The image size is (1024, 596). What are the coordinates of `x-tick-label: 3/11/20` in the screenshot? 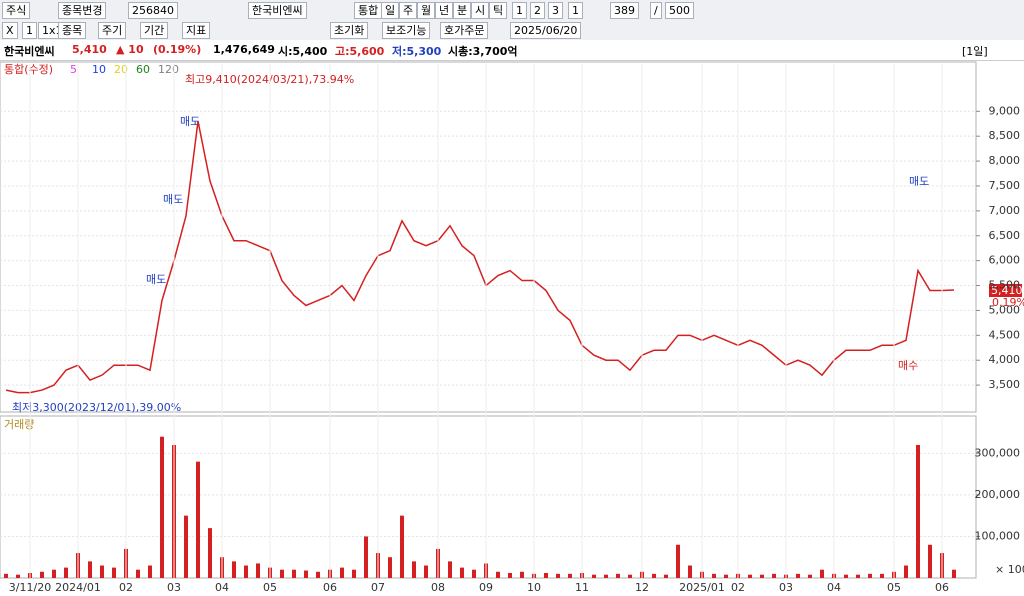 It's located at (30, 587).